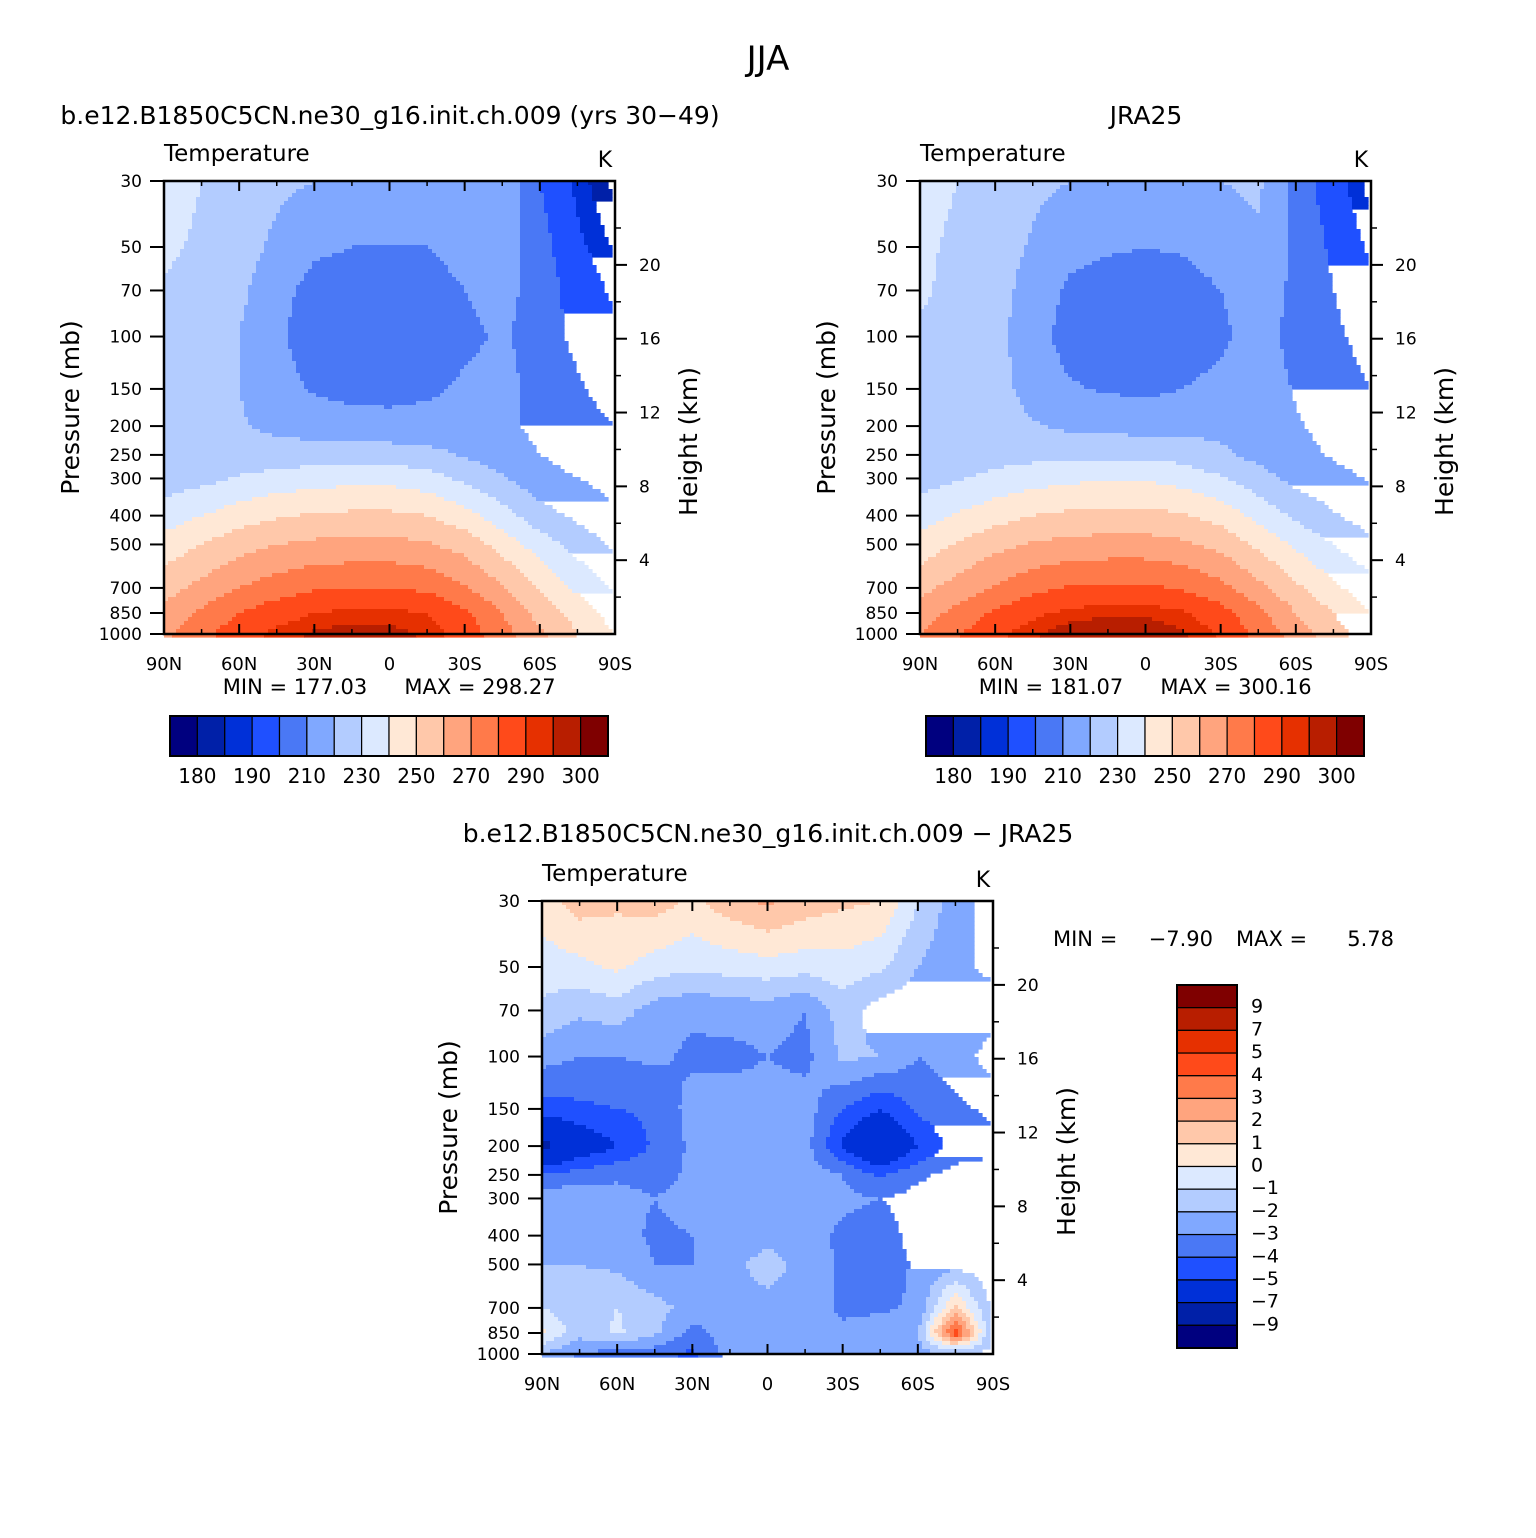  What do you see at coordinates (1181, 939) in the screenshot?
I see `min-value: −7.90` at bounding box center [1181, 939].